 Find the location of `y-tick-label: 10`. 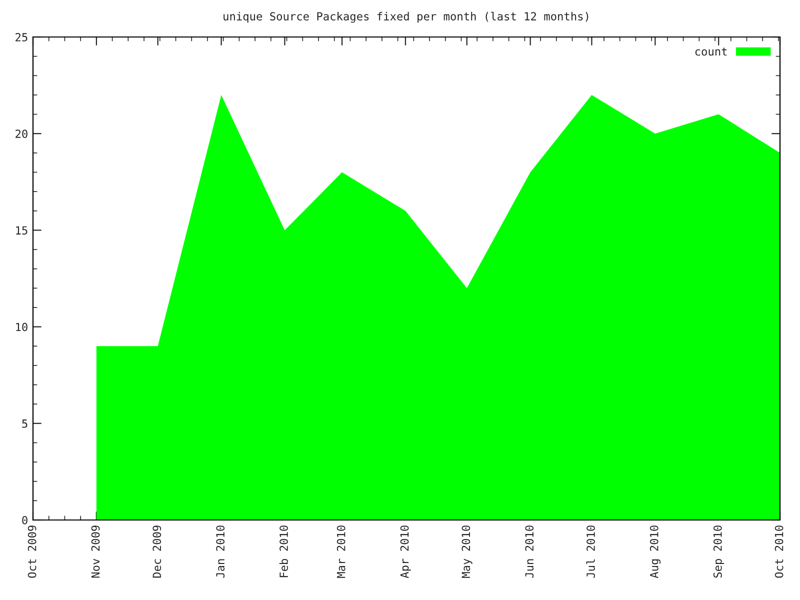

y-tick-label: 10 is located at coordinates (22, 327).